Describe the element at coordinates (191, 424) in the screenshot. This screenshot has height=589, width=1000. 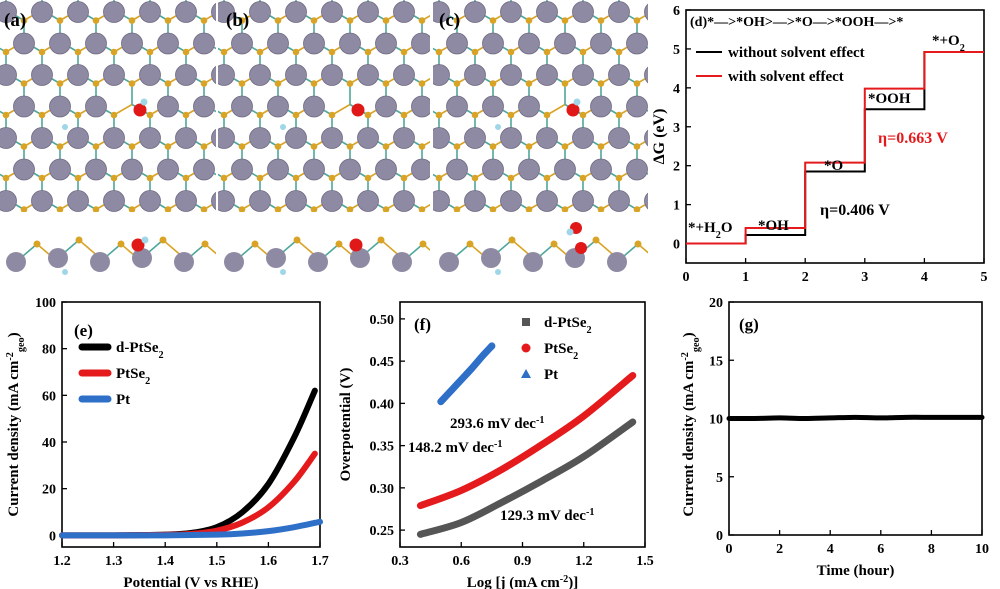
I see `plot-frame` at that location.